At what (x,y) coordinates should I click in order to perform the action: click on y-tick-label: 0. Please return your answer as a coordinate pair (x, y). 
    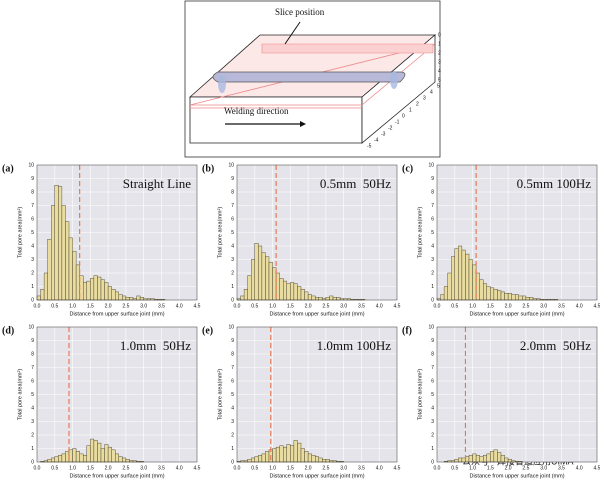
    Looking at the image, I should click on (232, 300).